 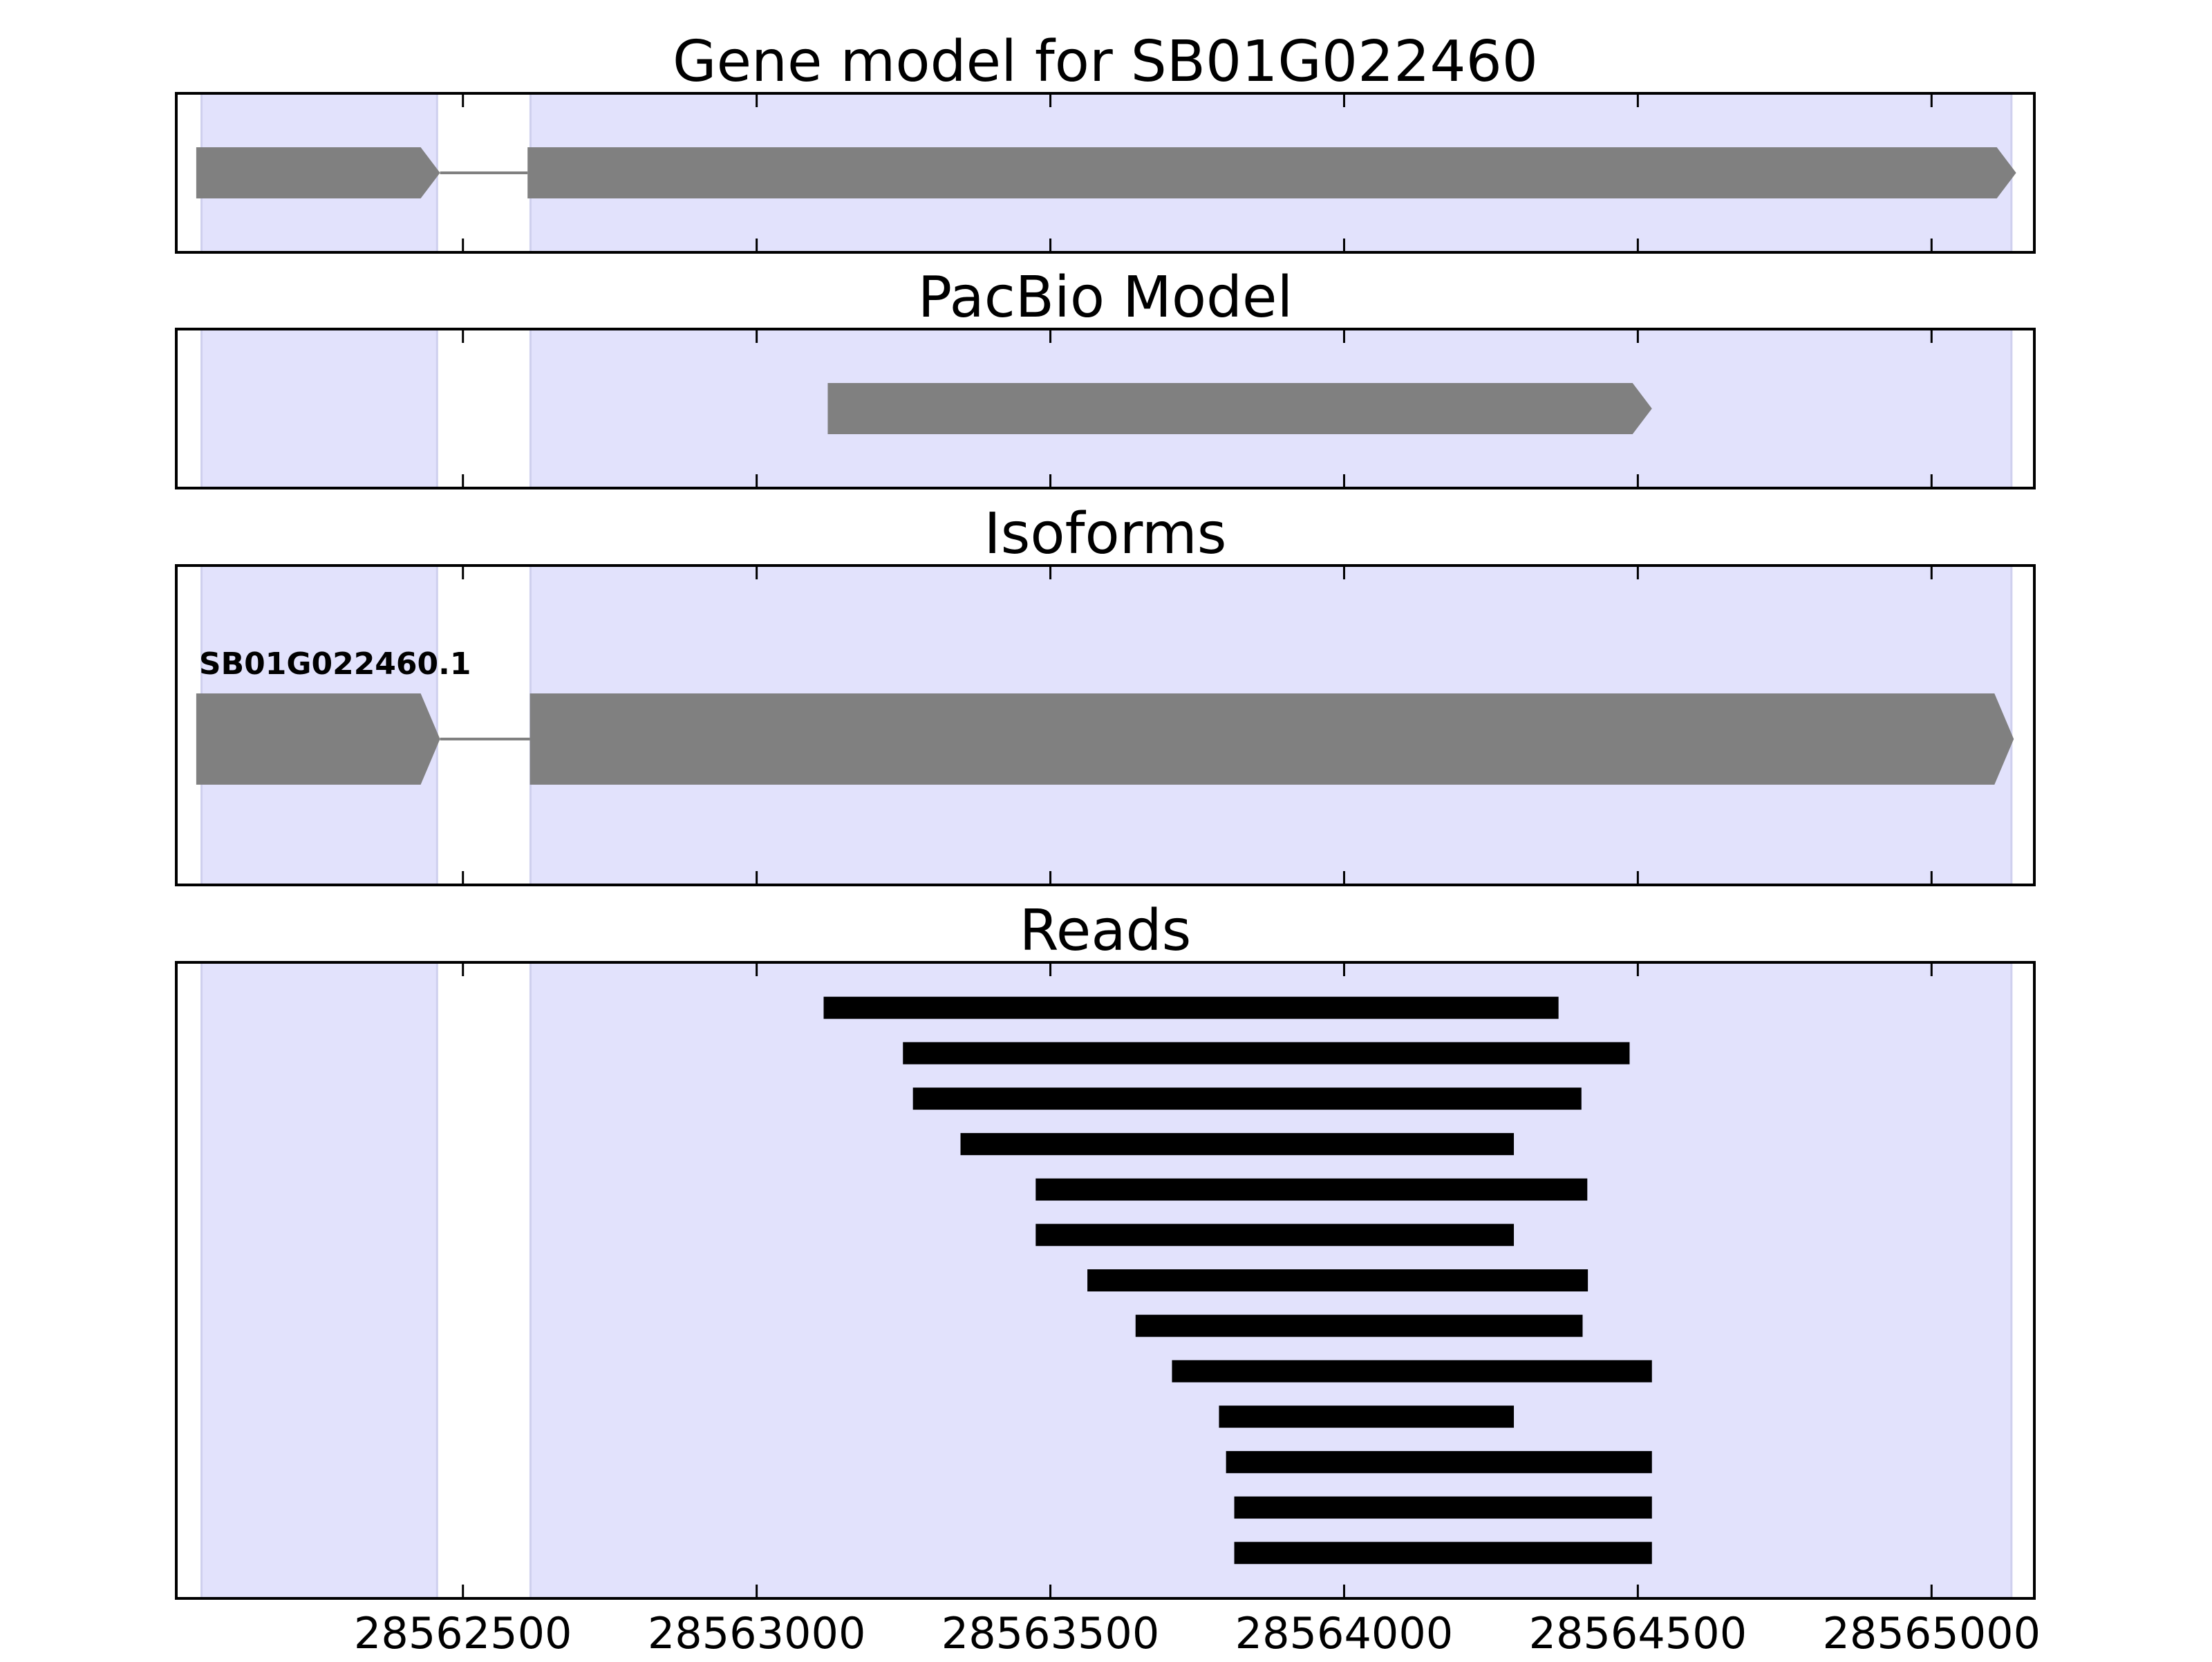 I want to click on x-tick-label: 28562500, so click(x=463, y=1634).